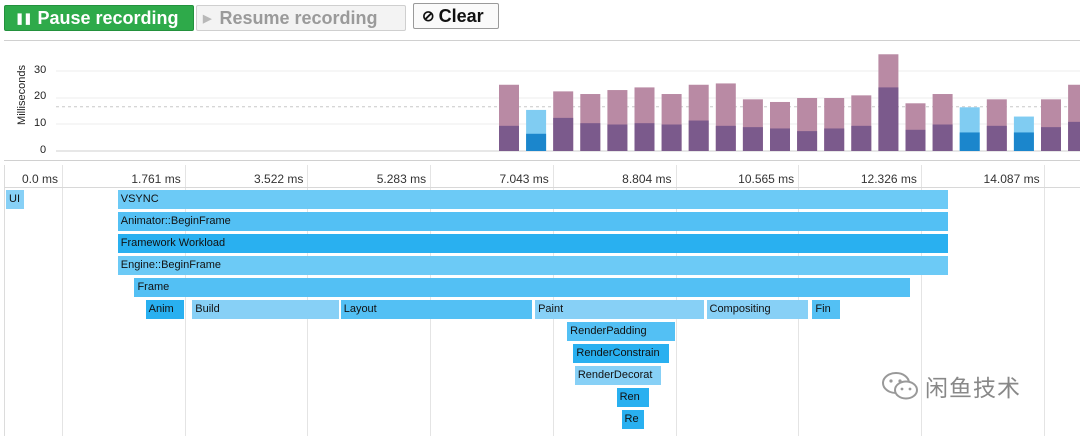 The width and height of the screenshot is (1080, 436). Describe the element at coordinates (618, 375) in the screenshot. I see `flame-bar-renderdecorat: RenderDecorat` at that location.